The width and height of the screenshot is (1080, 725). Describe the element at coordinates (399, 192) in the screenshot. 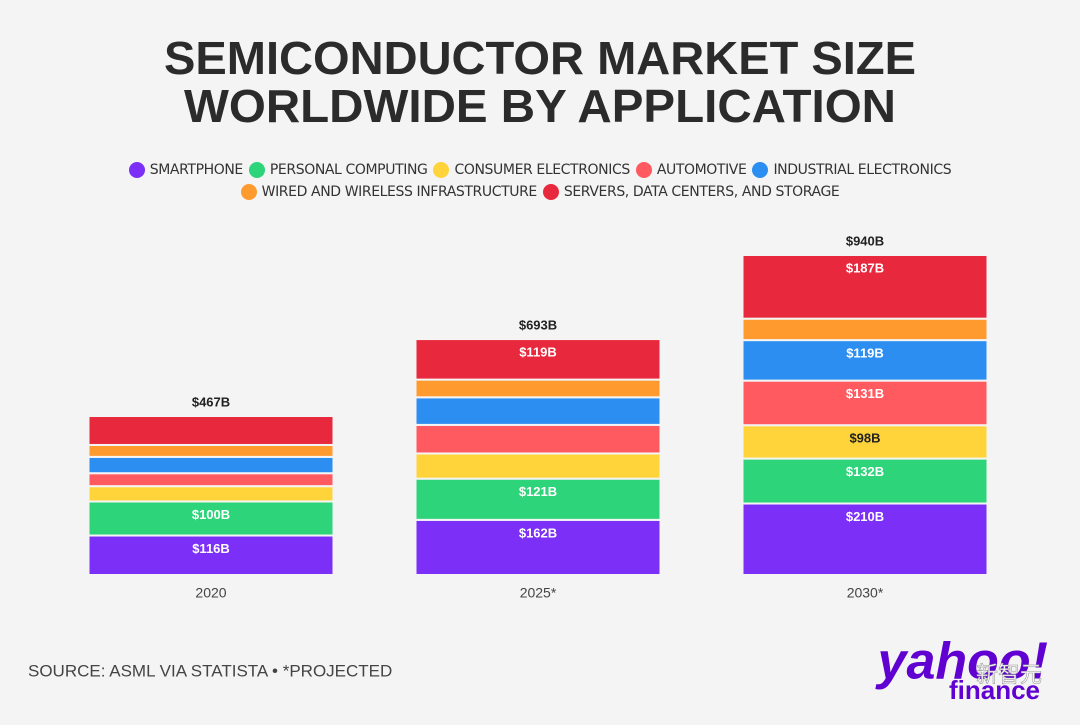

I see `legend-label: WIRED AND WIRELESS INFRASTRUCTURE` at that location.